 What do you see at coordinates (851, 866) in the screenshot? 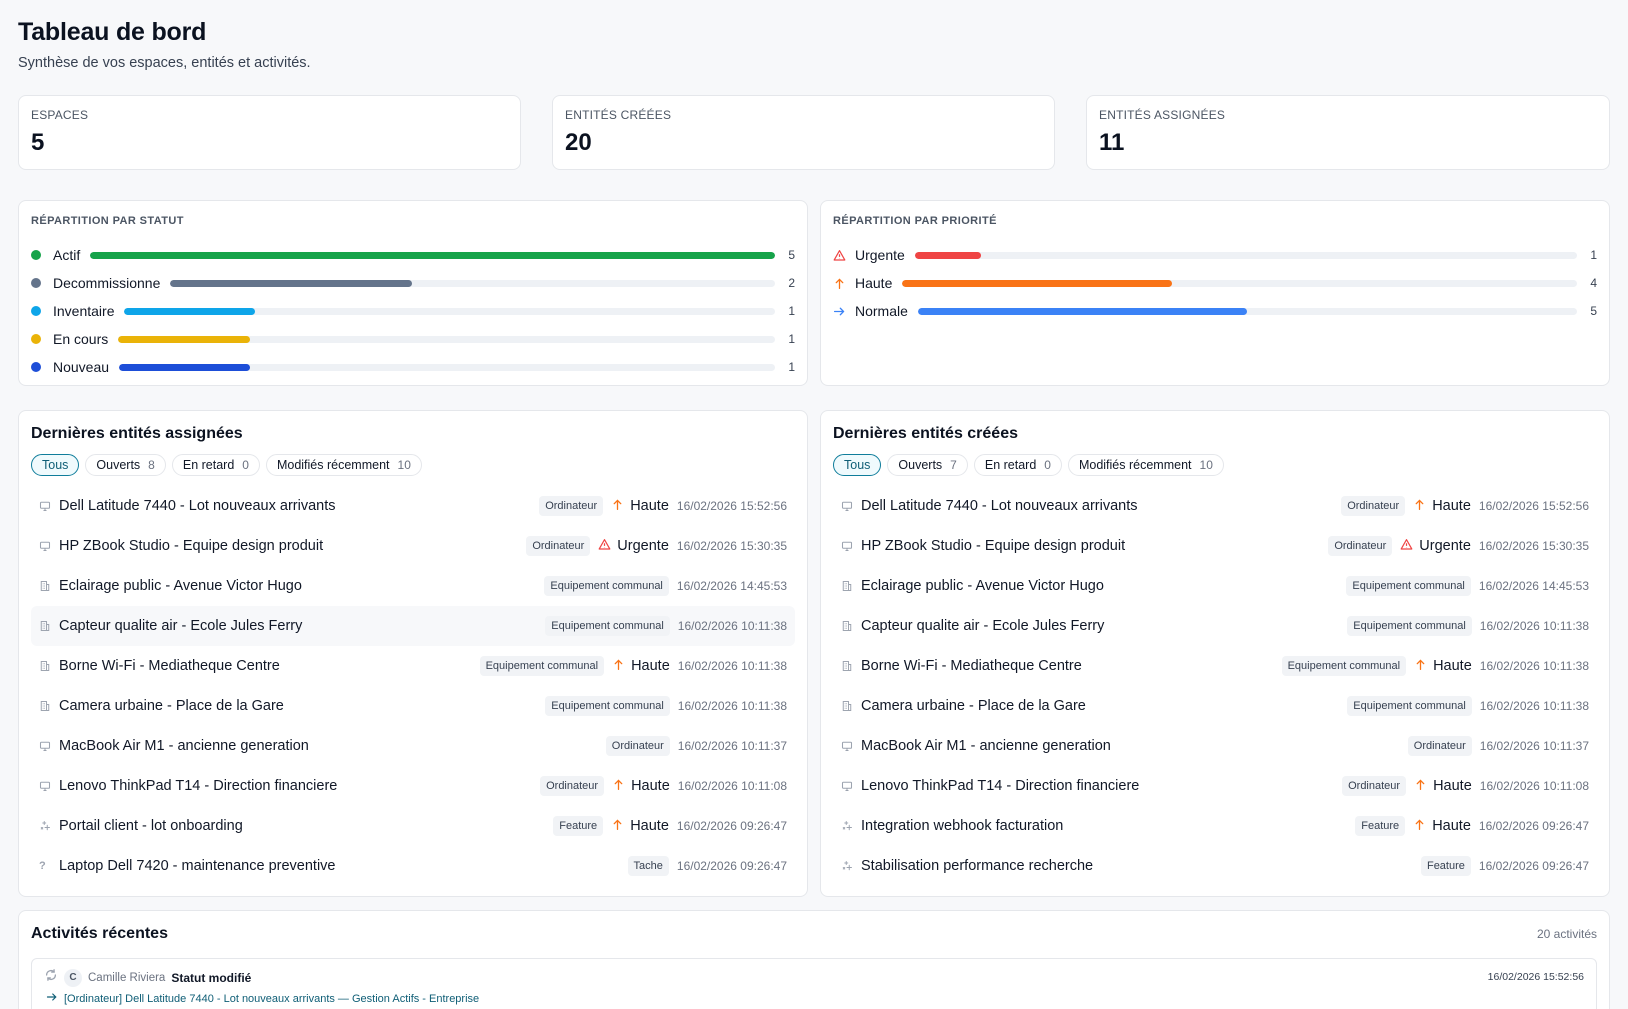
I see `sparkle-icon` at bounding box center [851, 866].